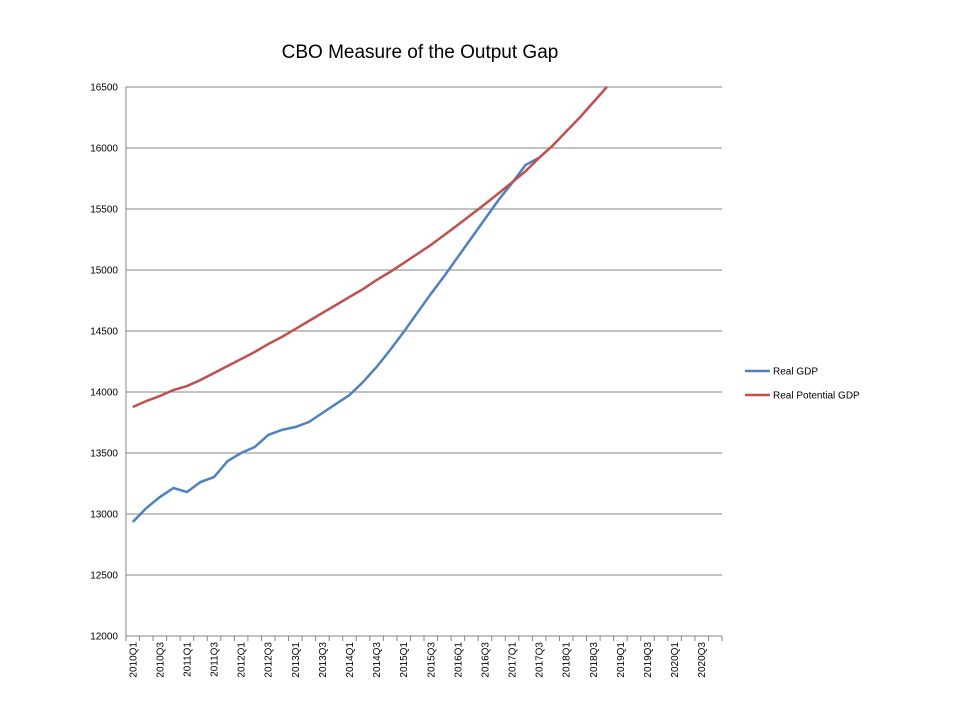 Image resolution: width=960 pixels, height=725 pixels. Describe the element at coordinates (377, 660) in the screenshot. I see `x-tick-label: 2014Q3` at that location.